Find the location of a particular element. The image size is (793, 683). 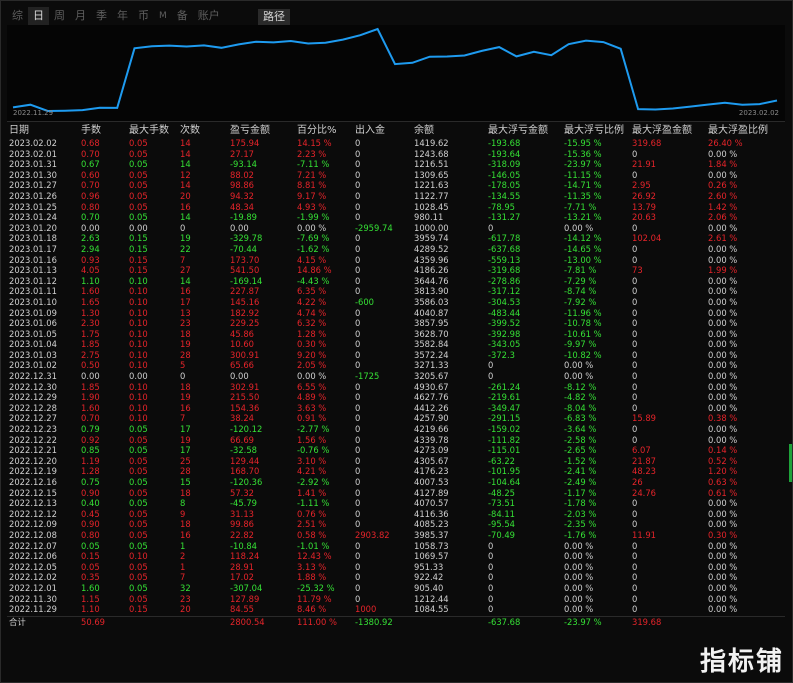

column-header: 出入金 is located at coordinates (370, 130).